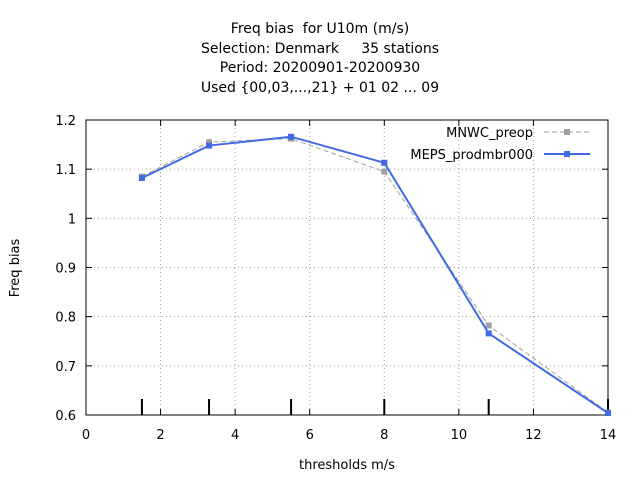 The image size is (640, 480). What do you see at coordinates (533, 435) in the screenshot?
I see `x-tick-label: 12` at bounding box center [533, 435].